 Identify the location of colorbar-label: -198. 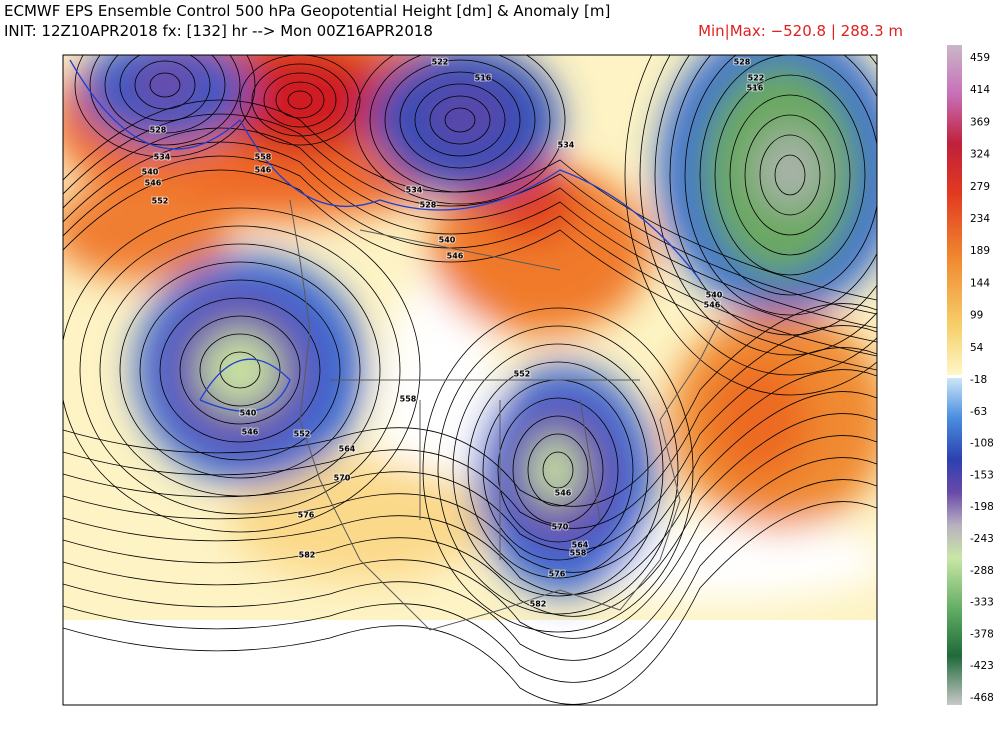
(982, 507).